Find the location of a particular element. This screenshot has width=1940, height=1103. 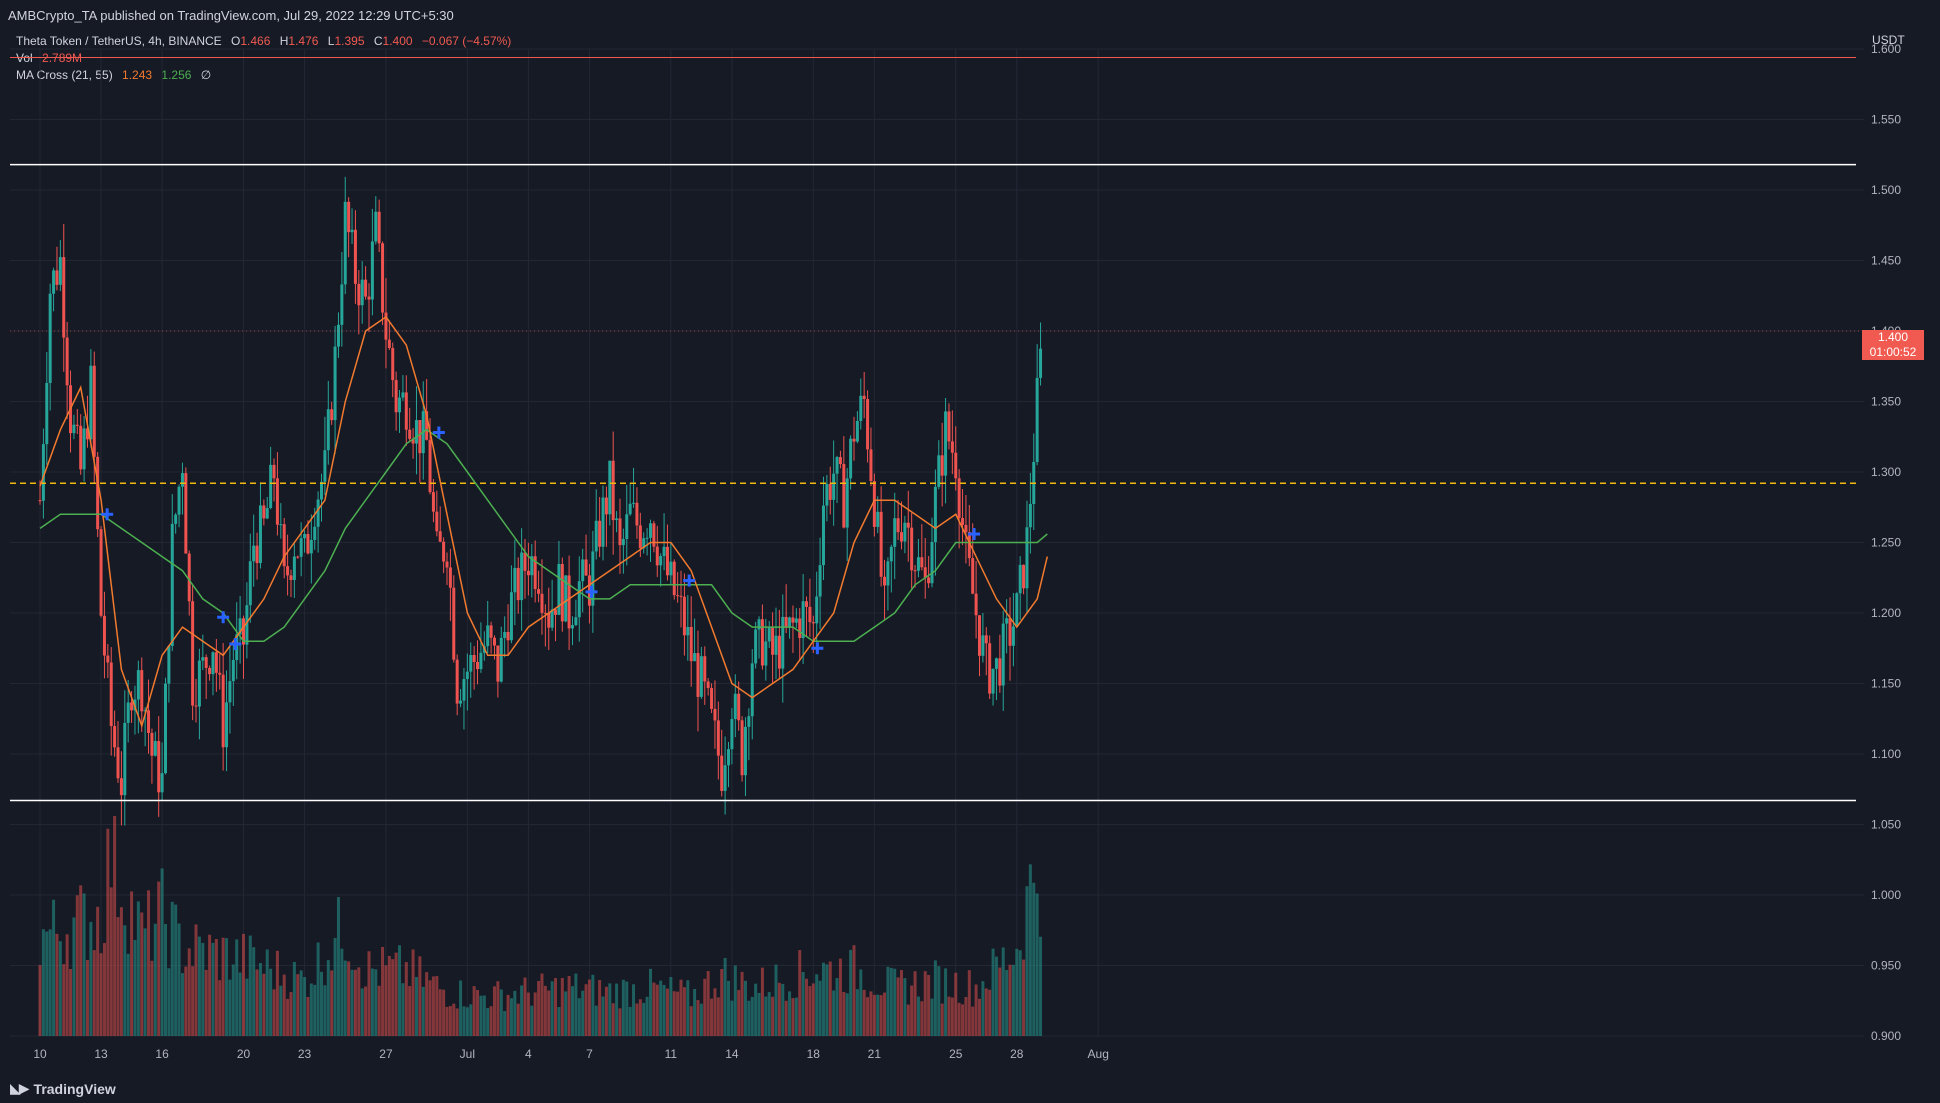

volume-legend: Vol 2.789M is located at coordinates (49, 58).